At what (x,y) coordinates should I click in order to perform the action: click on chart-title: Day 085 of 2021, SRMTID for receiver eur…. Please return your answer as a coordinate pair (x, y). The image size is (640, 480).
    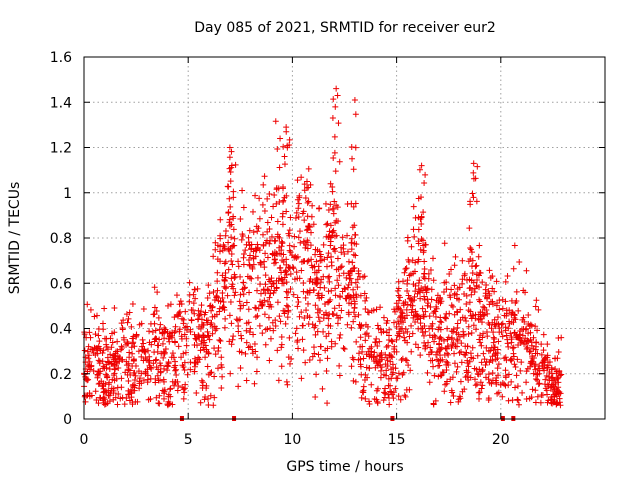
    Looking at the image, I should click on (345, 28).